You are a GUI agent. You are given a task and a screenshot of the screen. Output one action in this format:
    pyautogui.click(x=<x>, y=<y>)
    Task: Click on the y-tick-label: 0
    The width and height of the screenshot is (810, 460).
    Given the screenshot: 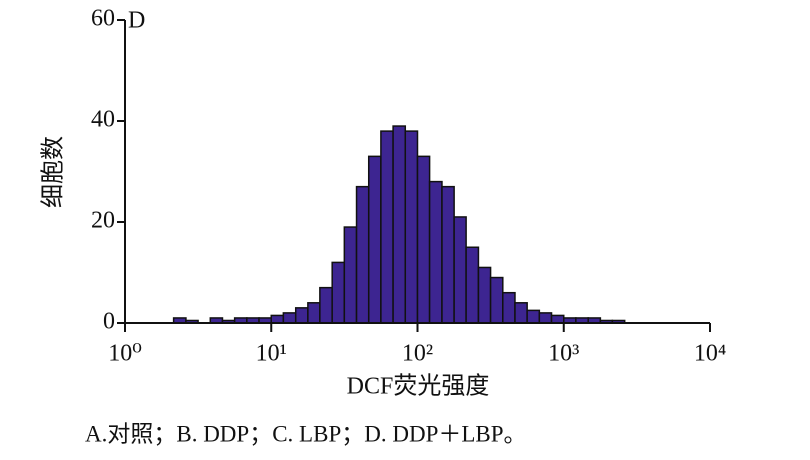 What is the action you would take?
    pyautogui.click(x=109, y=322)
    